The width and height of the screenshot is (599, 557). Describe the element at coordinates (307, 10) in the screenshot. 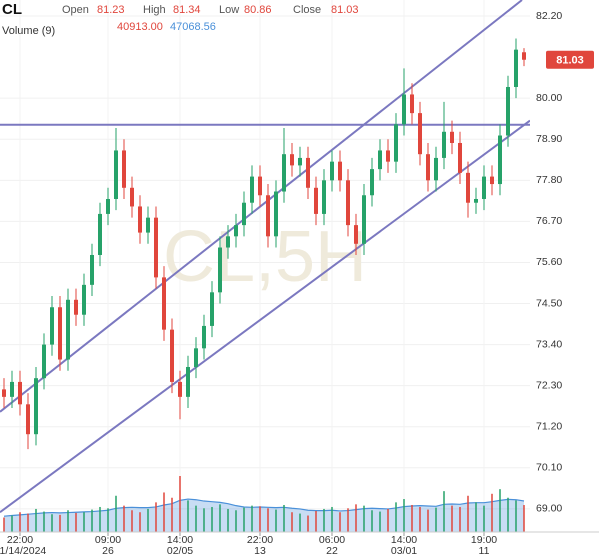

I see `header-label: Close` at that location.